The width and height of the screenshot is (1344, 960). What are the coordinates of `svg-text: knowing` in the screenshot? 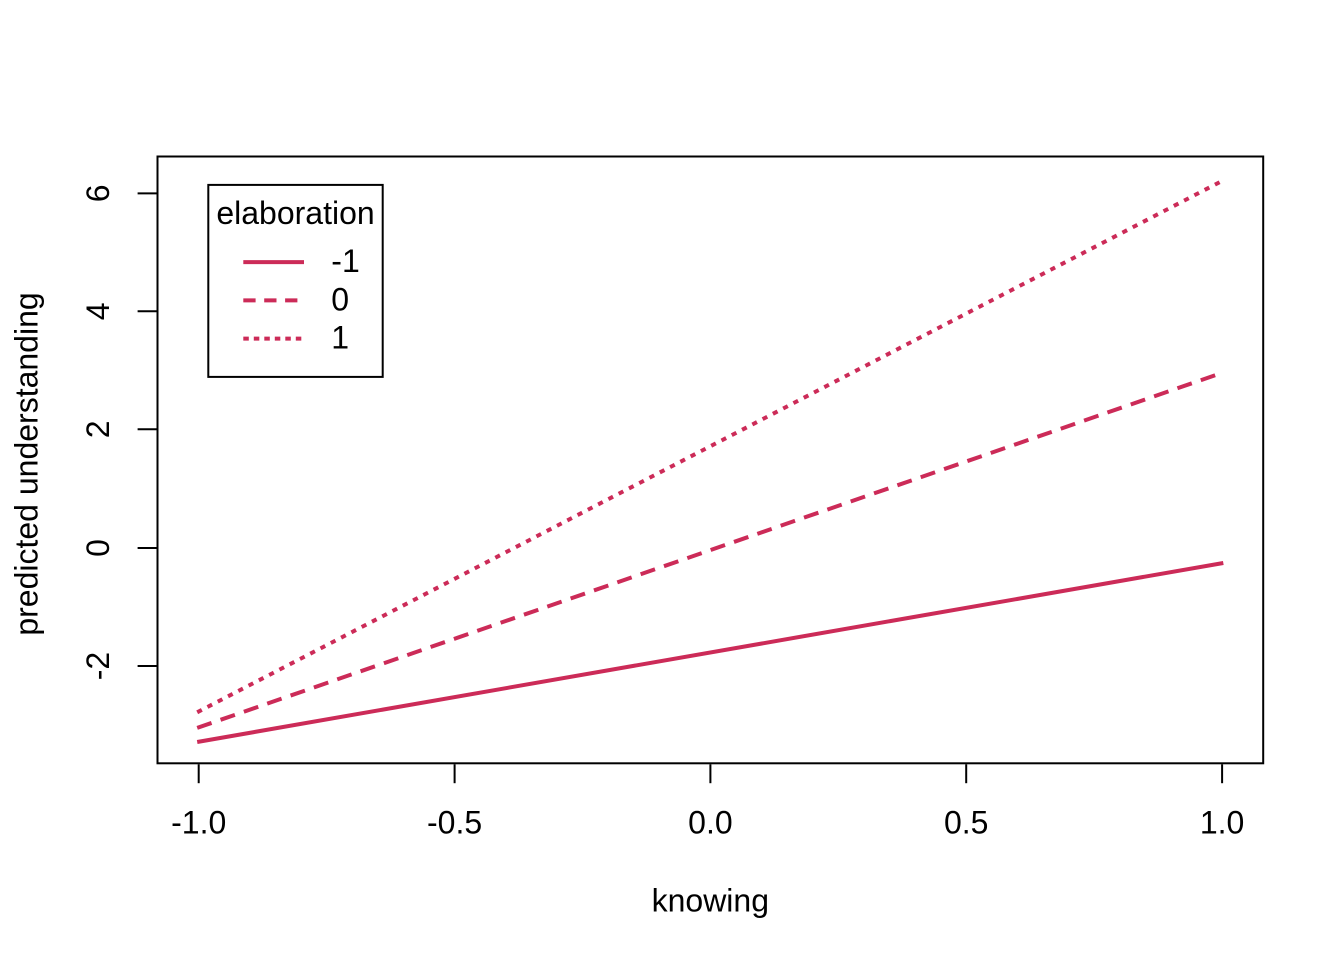 It's located at (710, 901).